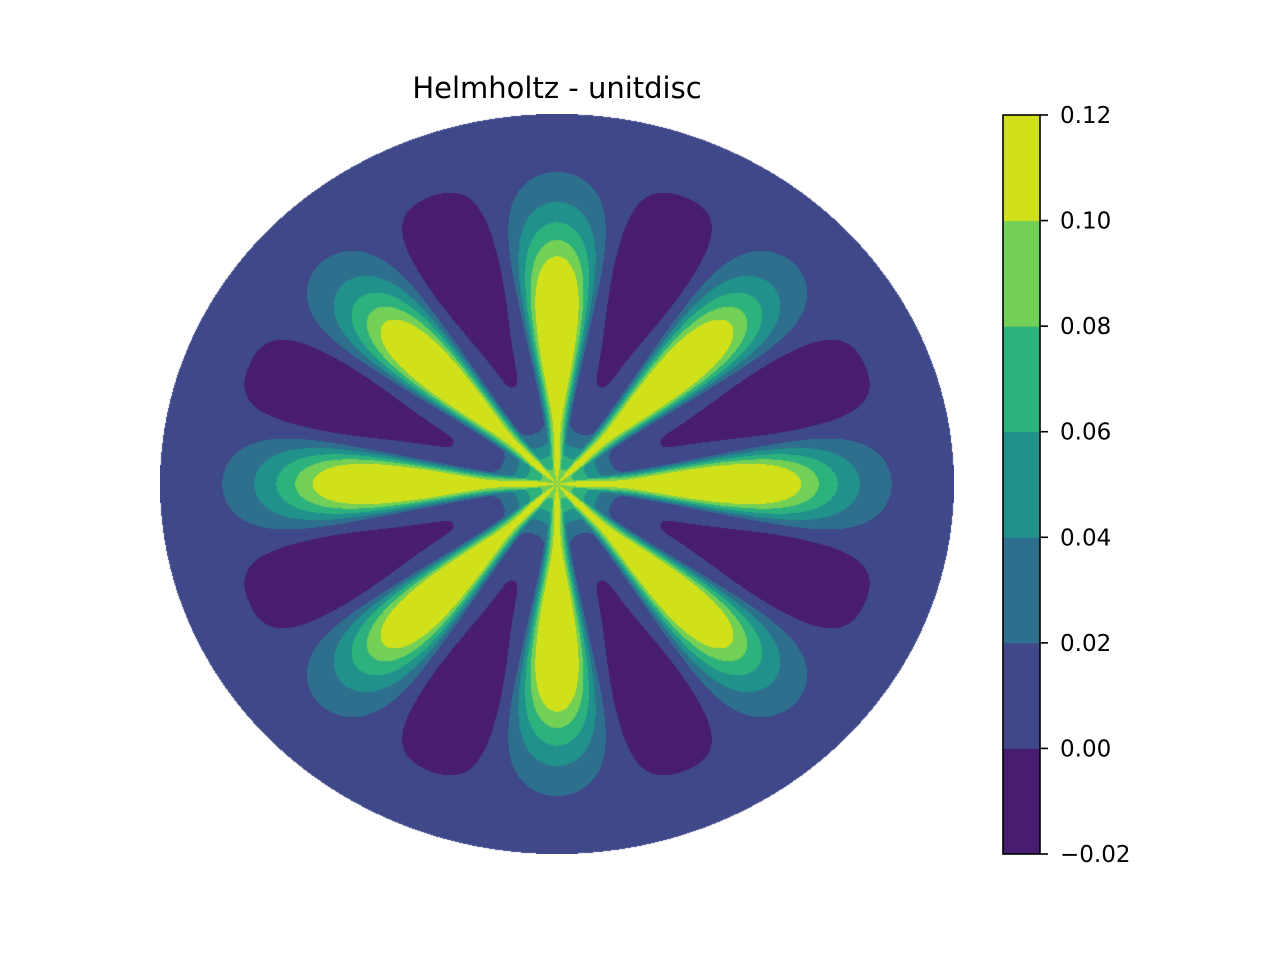  I want to click on colorbar-tick-label: 0.06, so click(1085, 433).